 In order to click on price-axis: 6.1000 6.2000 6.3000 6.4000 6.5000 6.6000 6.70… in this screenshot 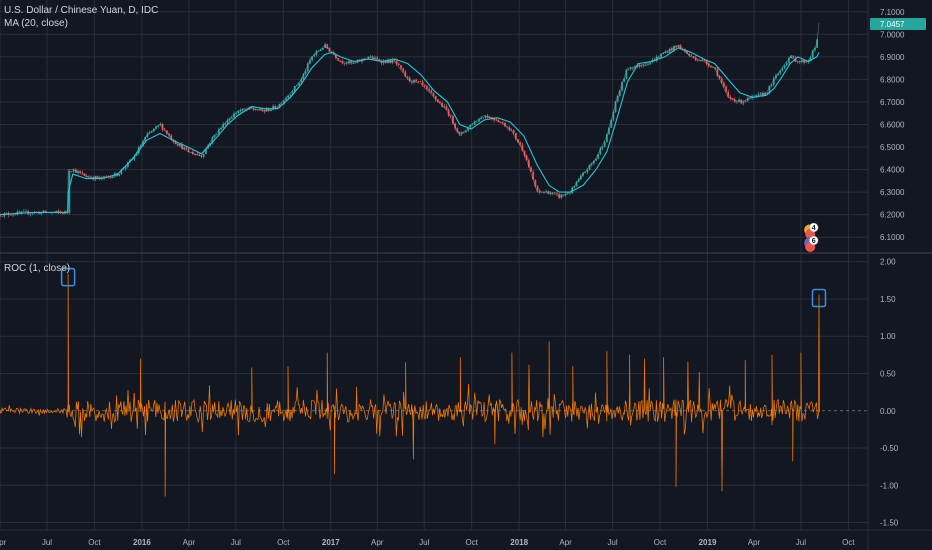, I will do `click(898, 125)`.